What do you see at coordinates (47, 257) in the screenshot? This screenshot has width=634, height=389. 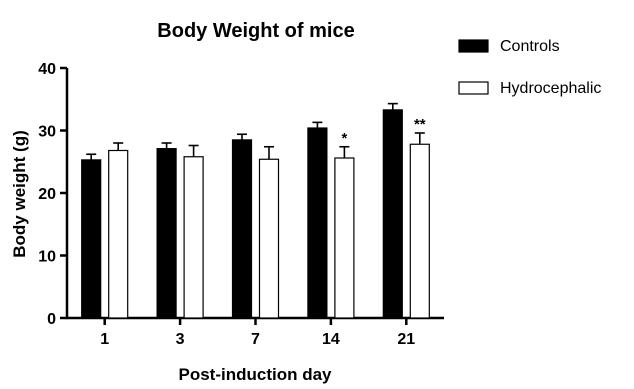 I see `y-tick-label: 10` at bounding box center [47, 257].